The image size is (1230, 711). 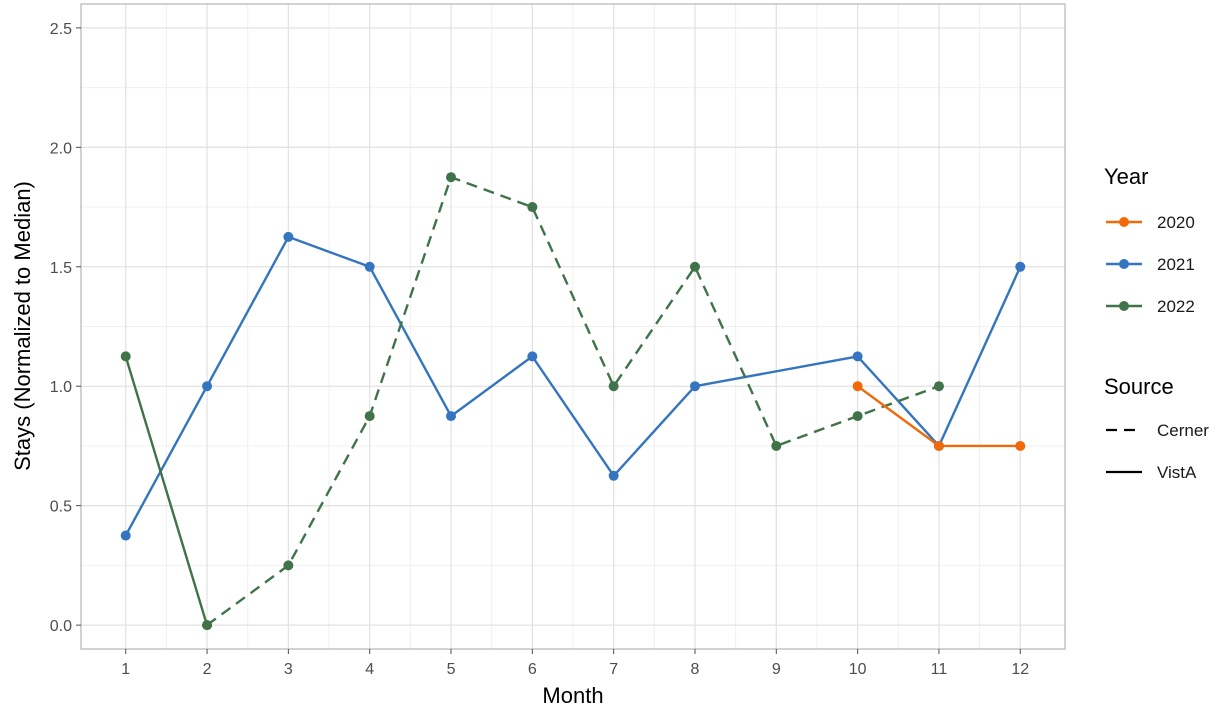 What do you see at coordinates (1176, 306) in the screenshot?
I see `legend-label-2022: 2022` at bounding box center [1176, 306].